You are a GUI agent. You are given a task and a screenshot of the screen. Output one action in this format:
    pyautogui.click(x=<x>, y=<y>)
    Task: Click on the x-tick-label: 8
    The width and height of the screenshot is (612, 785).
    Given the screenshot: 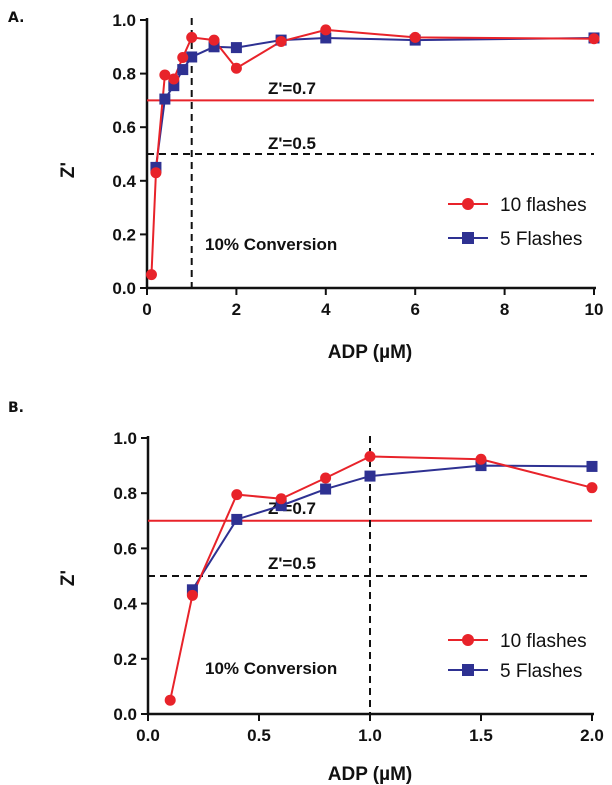 What is the action you would take?
    pyautogui.click(x=504, y=309)
    